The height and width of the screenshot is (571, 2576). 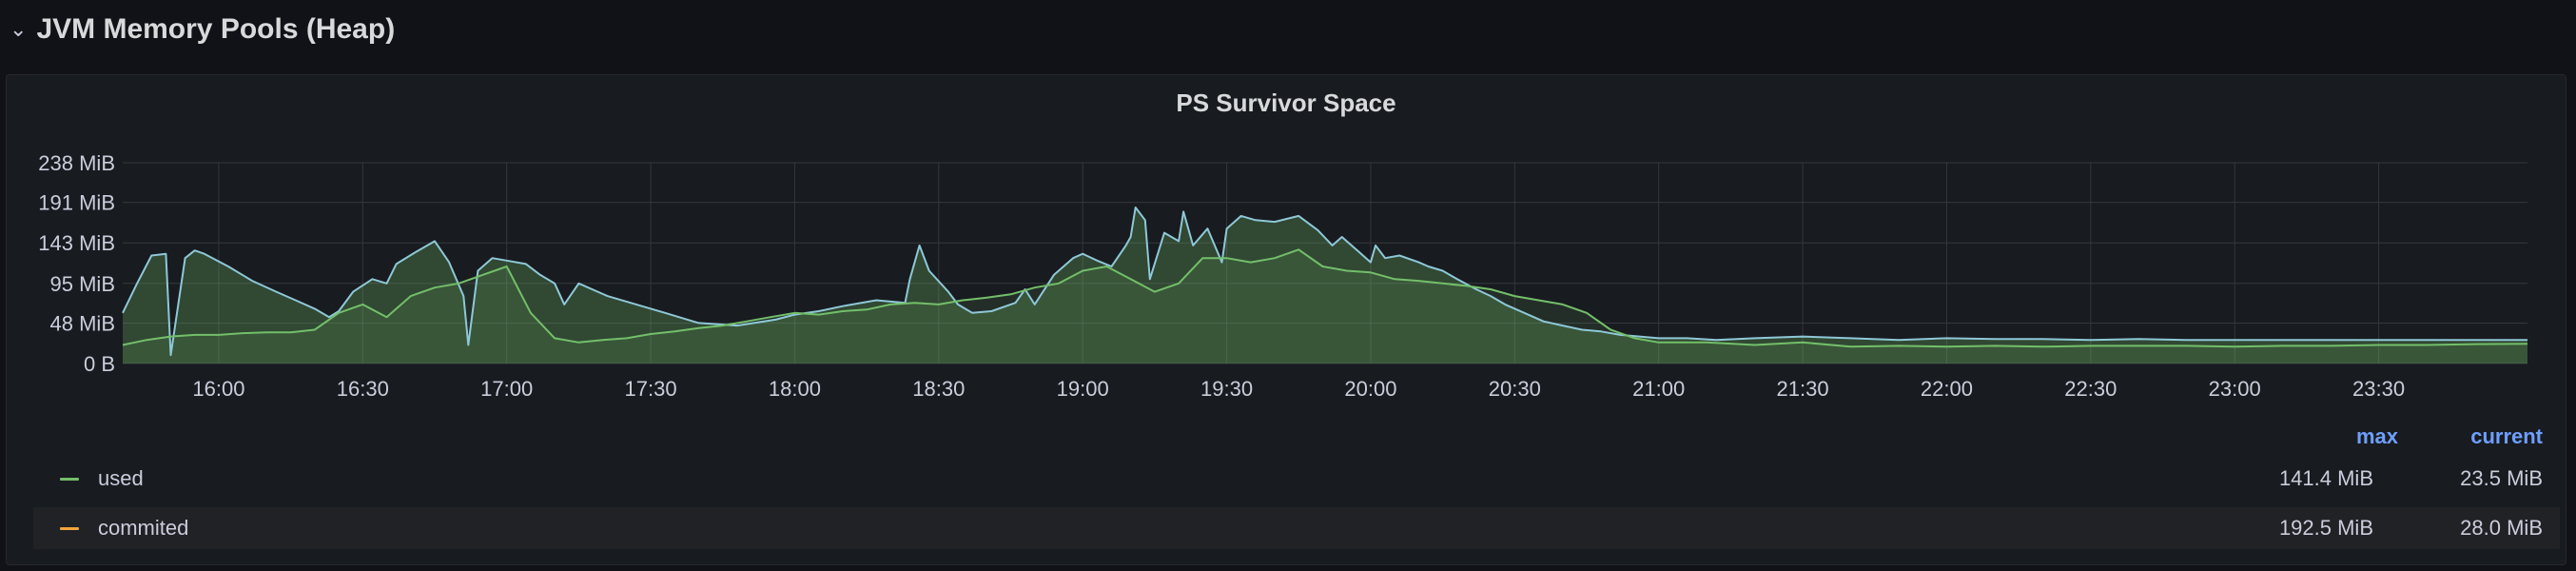 I want to click on legend-current-value: 28.0 MiB, so click(x=2501, y=528).